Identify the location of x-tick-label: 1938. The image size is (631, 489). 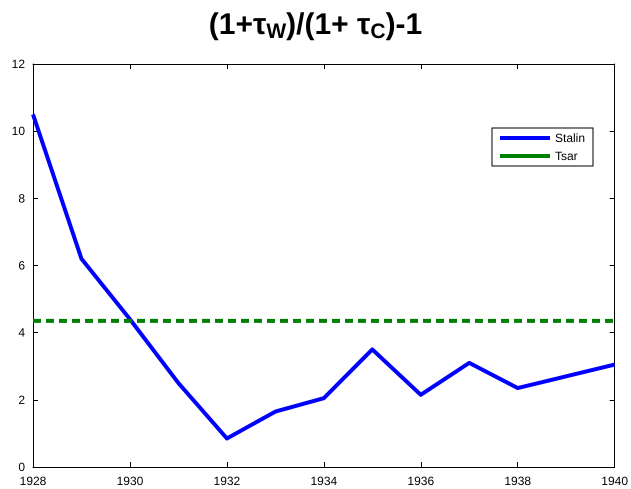
(518, 481).